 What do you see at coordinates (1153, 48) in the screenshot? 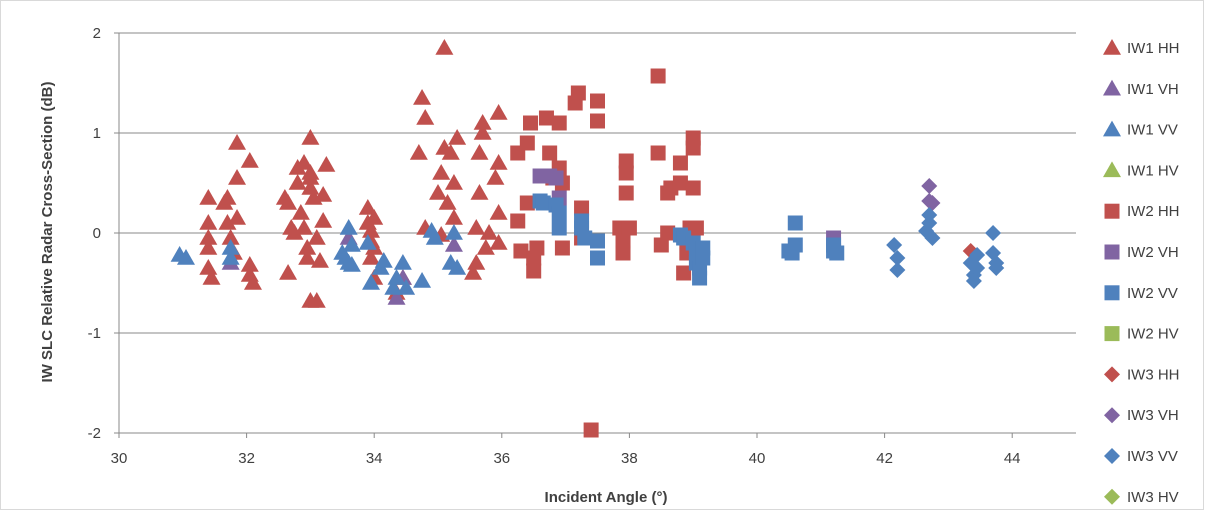
I see `legend-label: IW1 HH` at bounding box center [1153, 48].